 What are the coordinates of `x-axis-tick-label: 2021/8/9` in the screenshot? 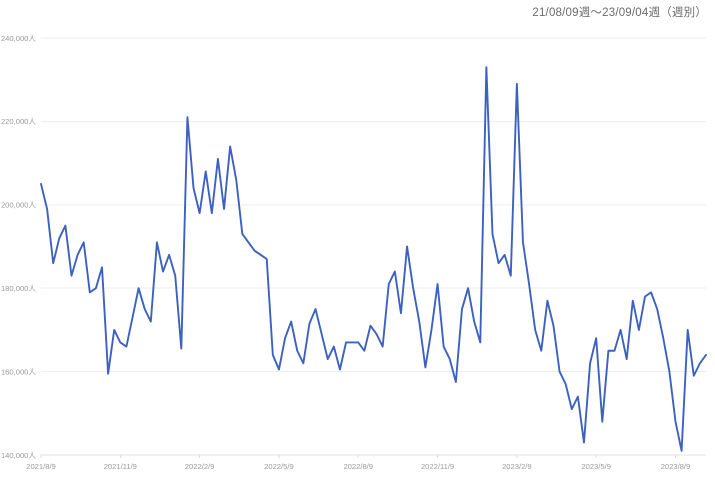 It's located at (41, 466).